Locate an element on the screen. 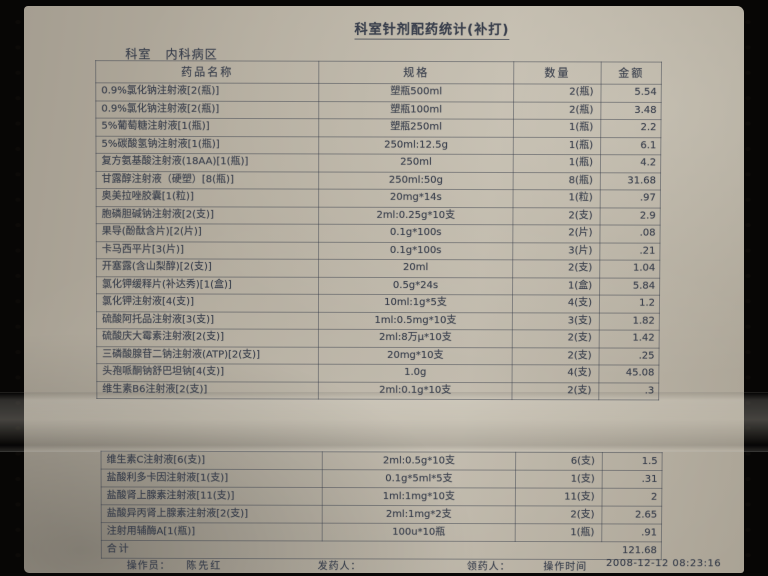  cell-name: 胞磷胆碱钠注射液[2(支)] is located at coordinates (207, 215).